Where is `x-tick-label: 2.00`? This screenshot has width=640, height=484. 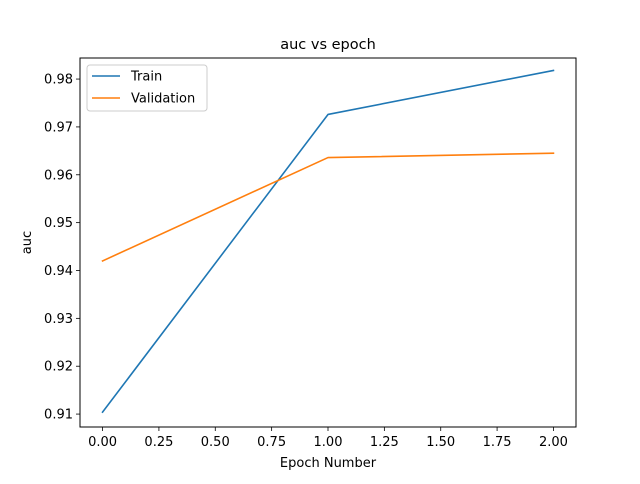 x-tick-label: 2.00 is located at coordinates (553, 442).